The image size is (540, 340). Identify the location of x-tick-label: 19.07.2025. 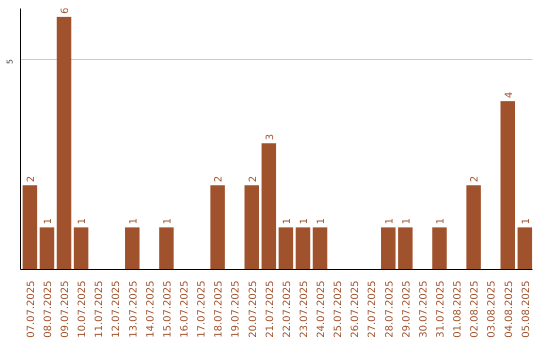
(236, 309).